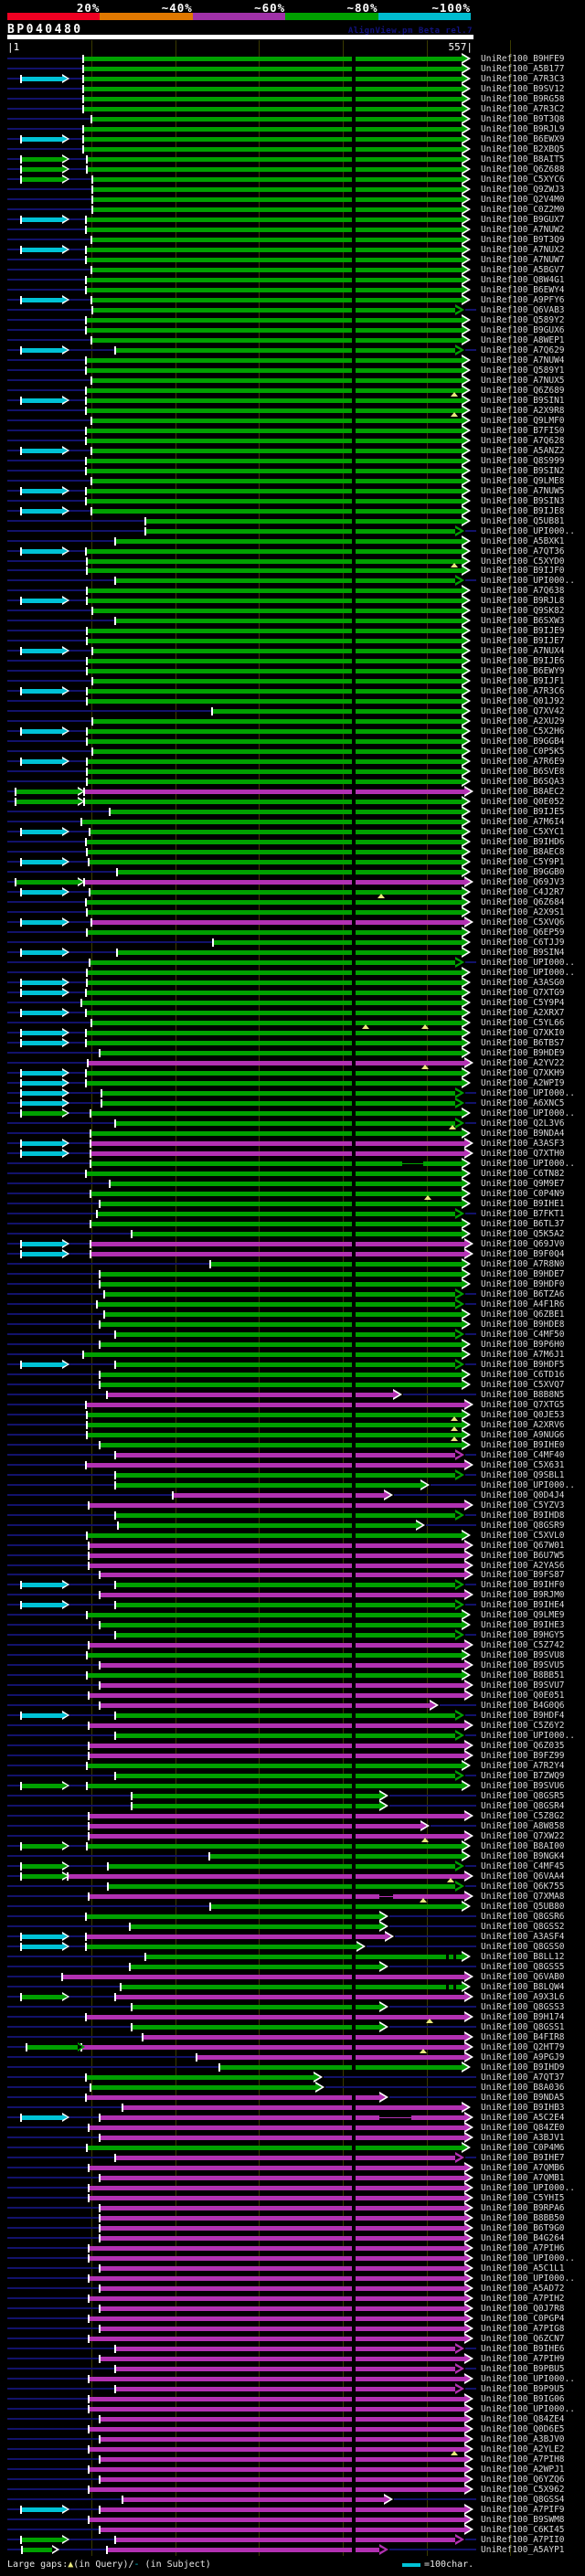 This screenshot has width=585, height=2576. I want to click on hit-label: UniRef100_Q8GSR9, so click(523, 1525).